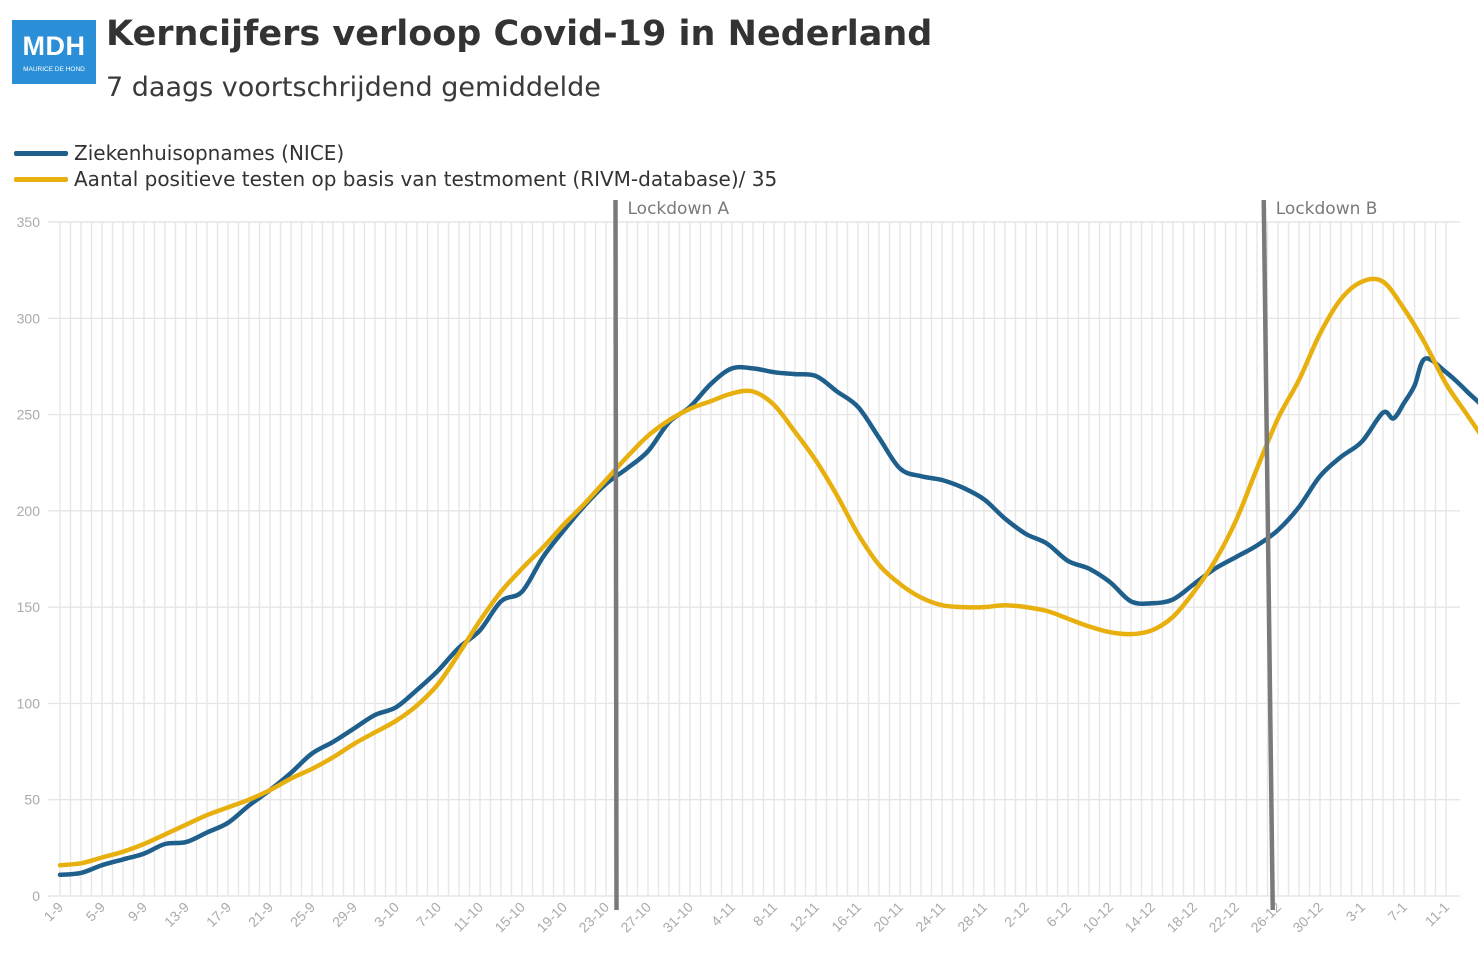  I want to click on x-tick-label: 30-12, so click(1307, 917).